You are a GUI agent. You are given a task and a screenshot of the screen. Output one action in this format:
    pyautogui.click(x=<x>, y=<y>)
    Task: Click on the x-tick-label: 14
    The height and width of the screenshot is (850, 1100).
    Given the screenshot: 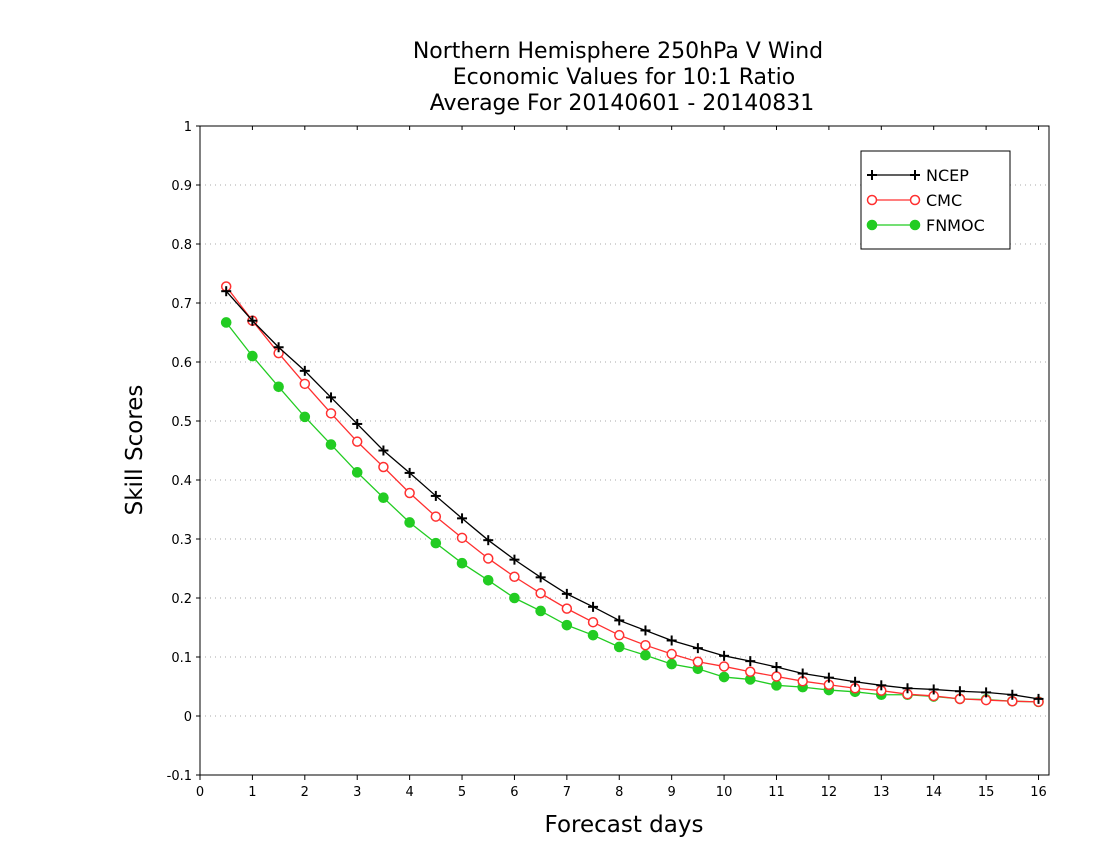 What is the action you would take?
    pyautogui.click(x=933, y=792)
    